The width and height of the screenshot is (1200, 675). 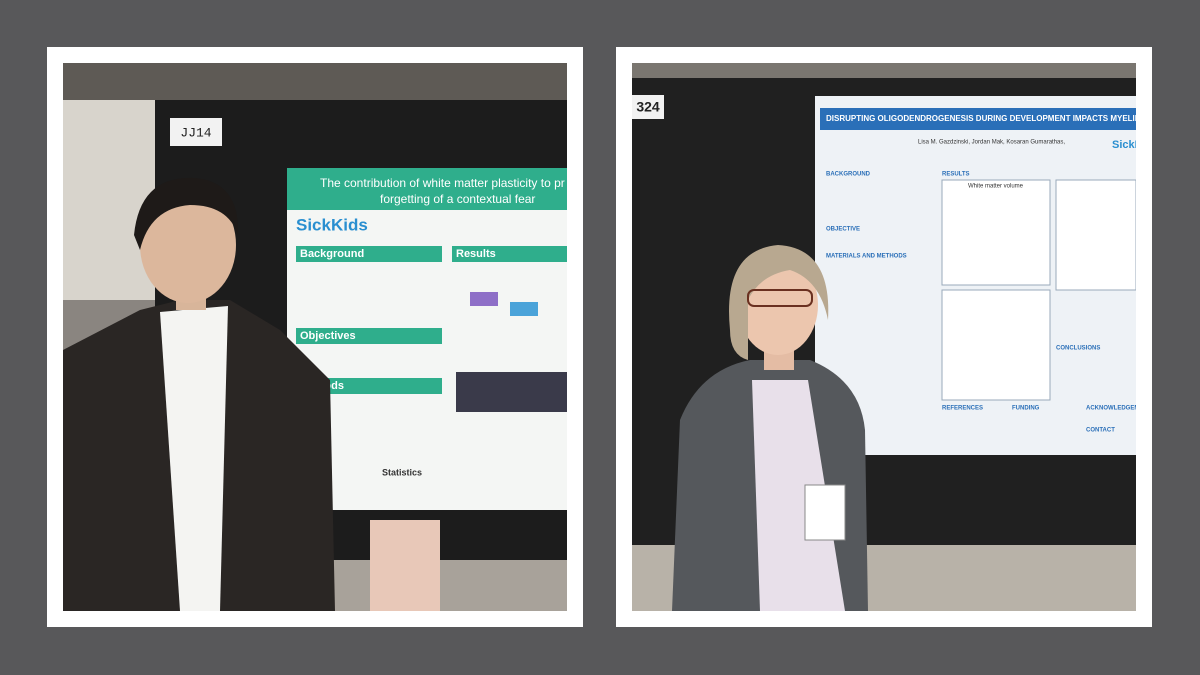 I want to click on shirt, so click(x=194, y=458).